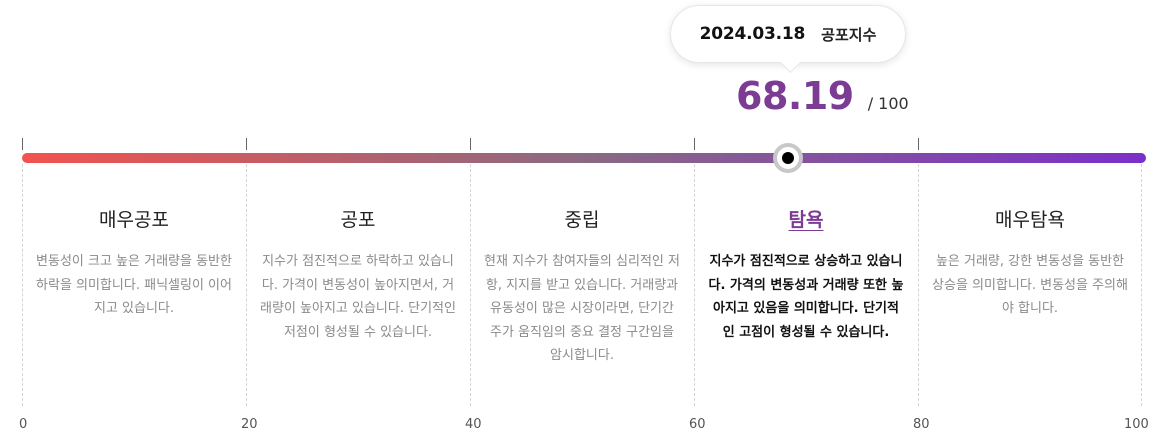 This screenshot has width=1151, height=442. Describe the element at coordinates (1136, 424) in the screenshot. I see `axis-label-100: 100` at that location.